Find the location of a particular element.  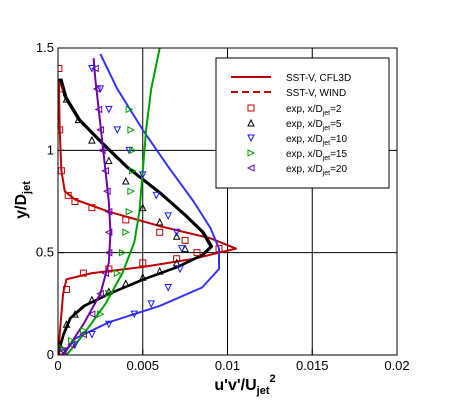

x-tick-label: 0.015 is located at coordinates (312, 365).